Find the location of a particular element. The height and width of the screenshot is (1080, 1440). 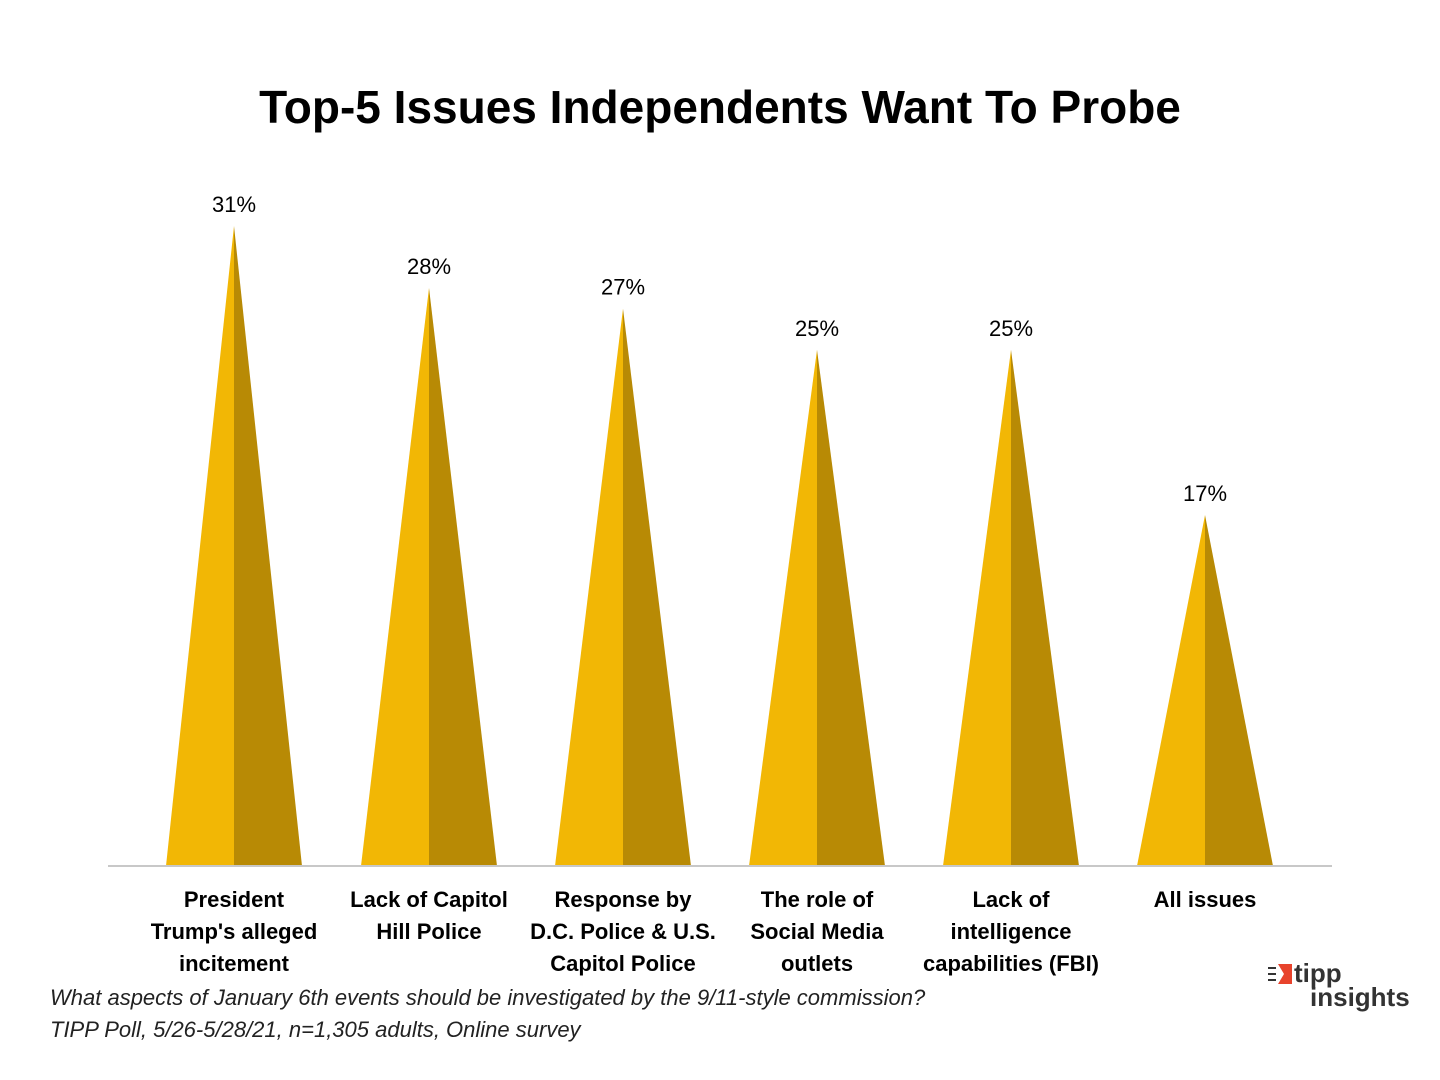

bar-5-light-face is located at coordinates (977, 607).